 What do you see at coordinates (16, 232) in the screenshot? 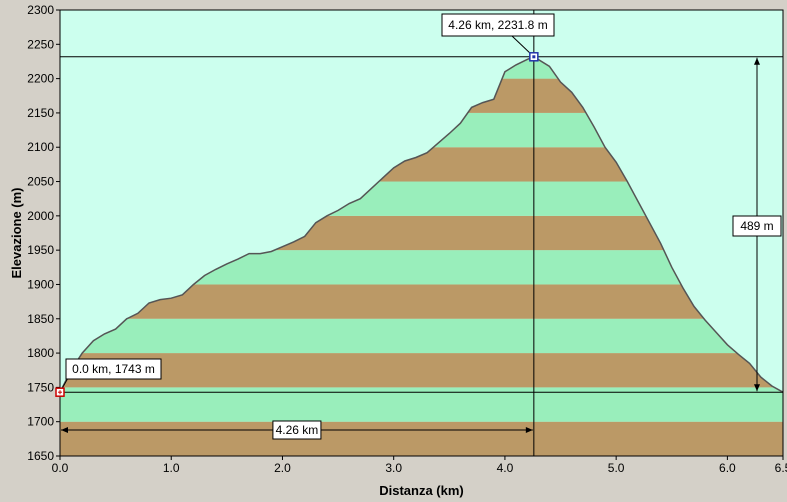
I see `y-axis-label: Elevazione (m)` at bounding box center [16, 232].